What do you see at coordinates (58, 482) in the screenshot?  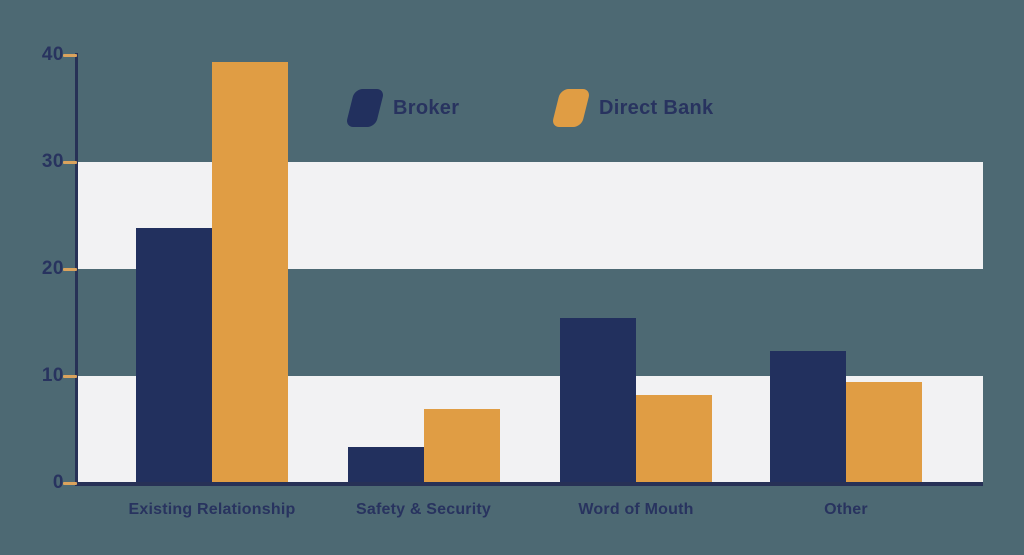 I see `y-axis-tick-label: 0` at bounding box center [58, 482].